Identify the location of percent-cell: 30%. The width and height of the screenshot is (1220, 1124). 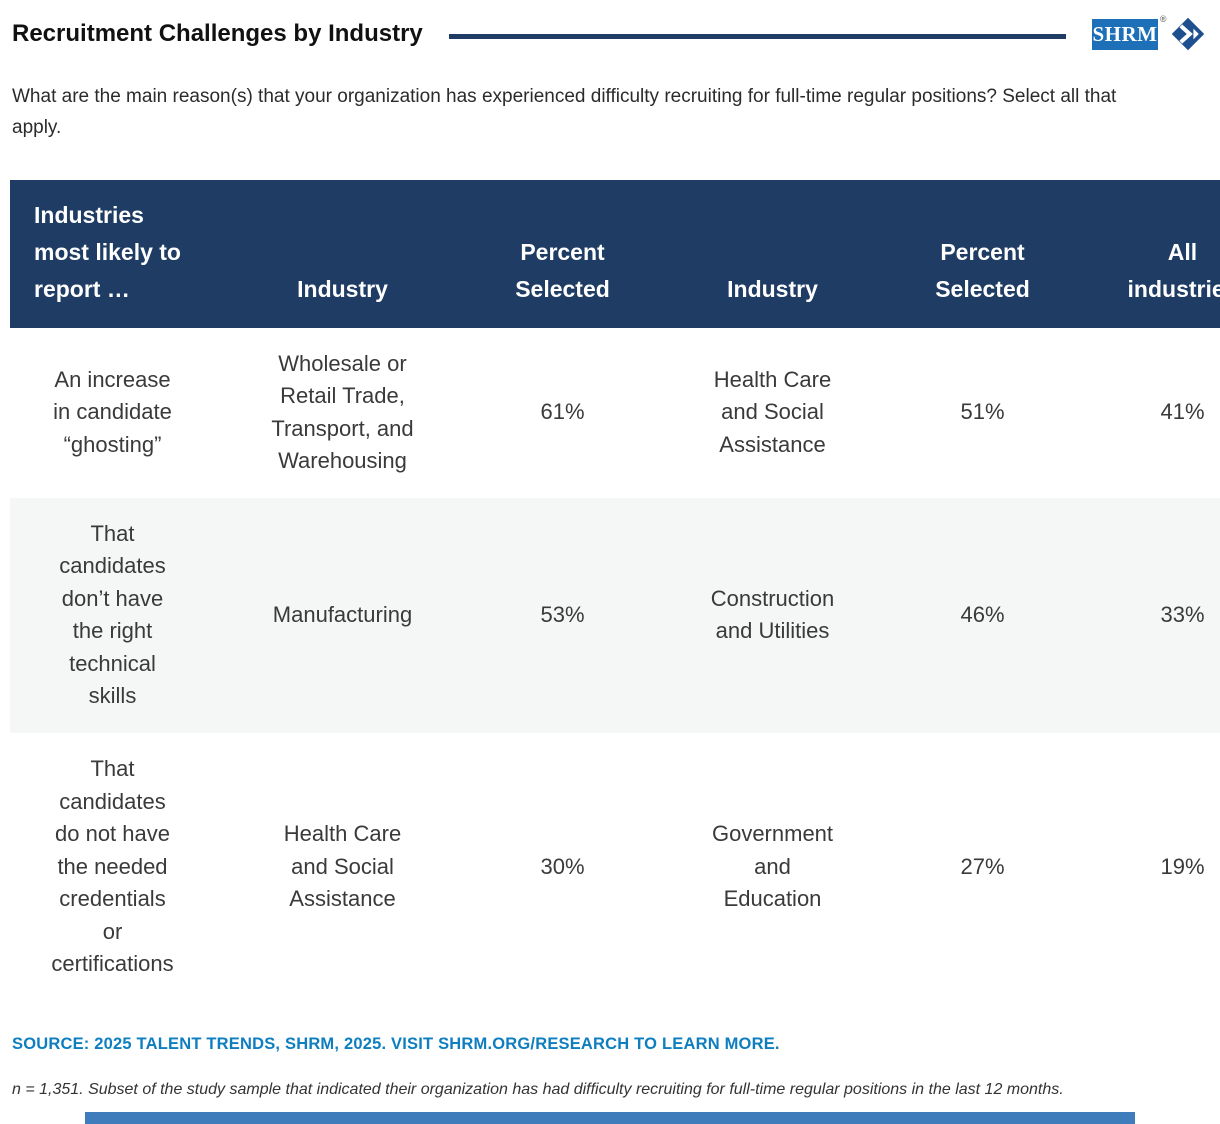
(562, 866).